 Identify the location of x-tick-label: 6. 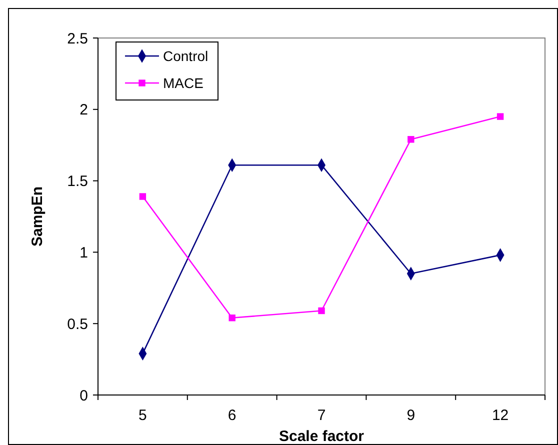
(232, 415).